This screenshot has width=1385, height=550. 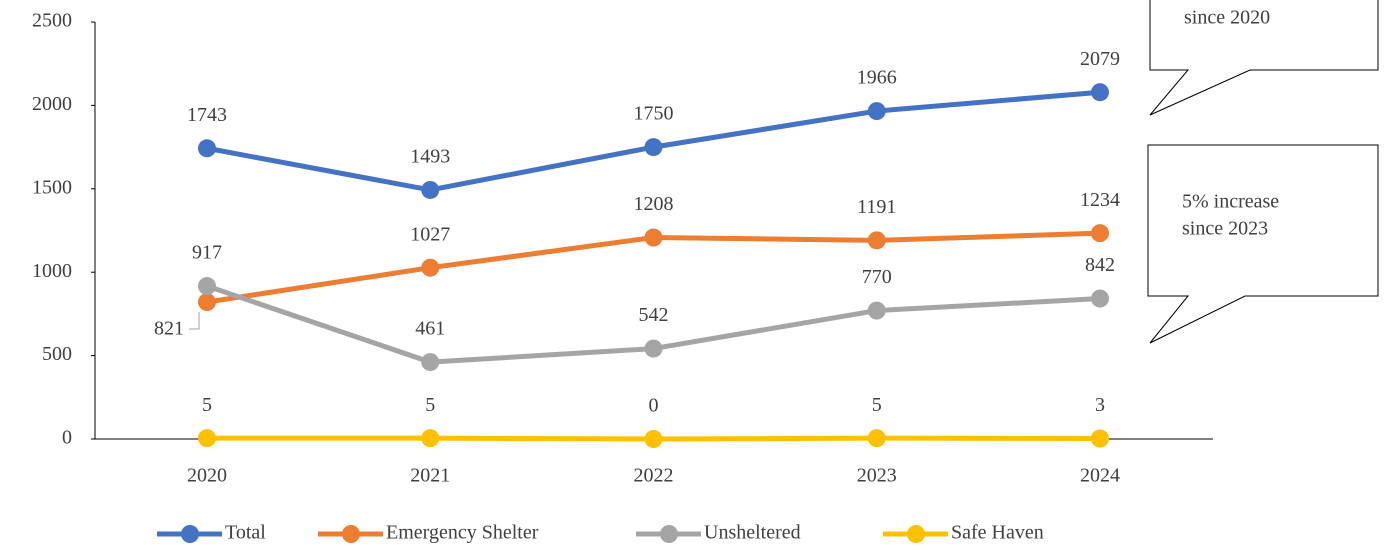 I want to click on x-tick-label: 2022, so click(x=654, y=476).